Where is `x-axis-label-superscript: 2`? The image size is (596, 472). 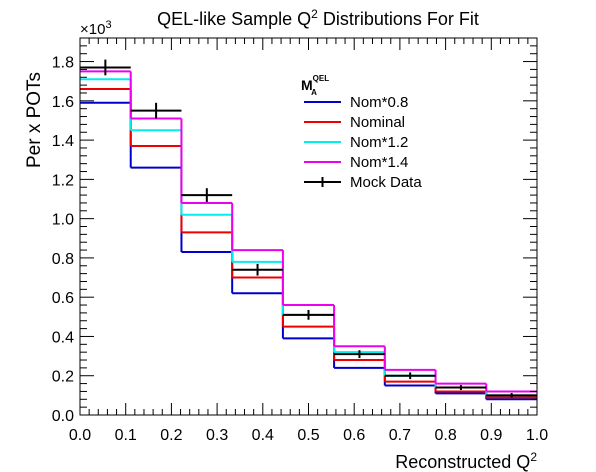
x-axis-label-superscript: 2 is located at coordinates (533, 457).